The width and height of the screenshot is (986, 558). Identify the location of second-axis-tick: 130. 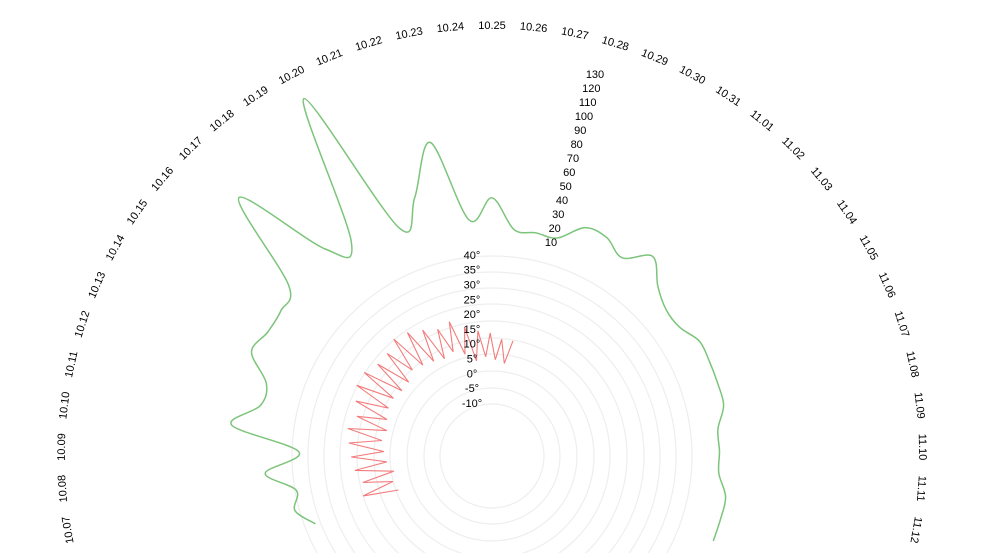
(595, 75).